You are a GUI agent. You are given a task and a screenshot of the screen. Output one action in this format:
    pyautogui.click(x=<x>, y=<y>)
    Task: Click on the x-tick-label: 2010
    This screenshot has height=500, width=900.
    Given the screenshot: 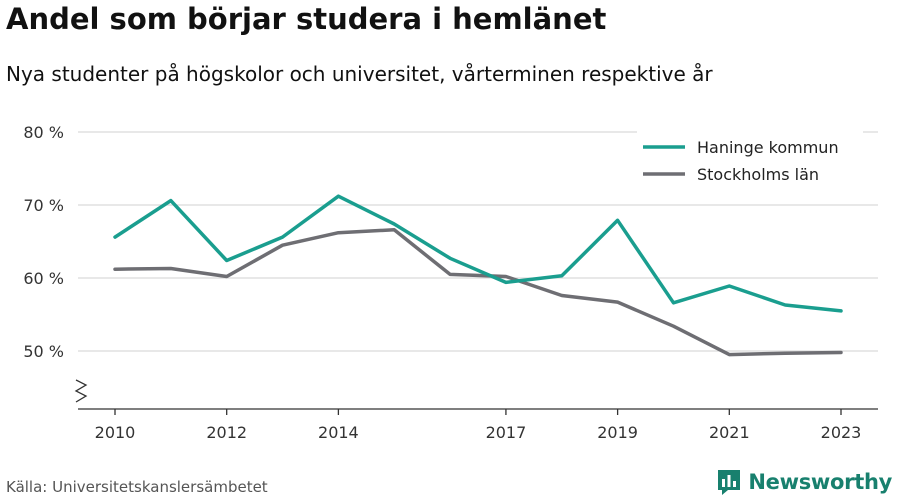 What is the action you would take?
    pyautogui.click(x=115, y=432)
    